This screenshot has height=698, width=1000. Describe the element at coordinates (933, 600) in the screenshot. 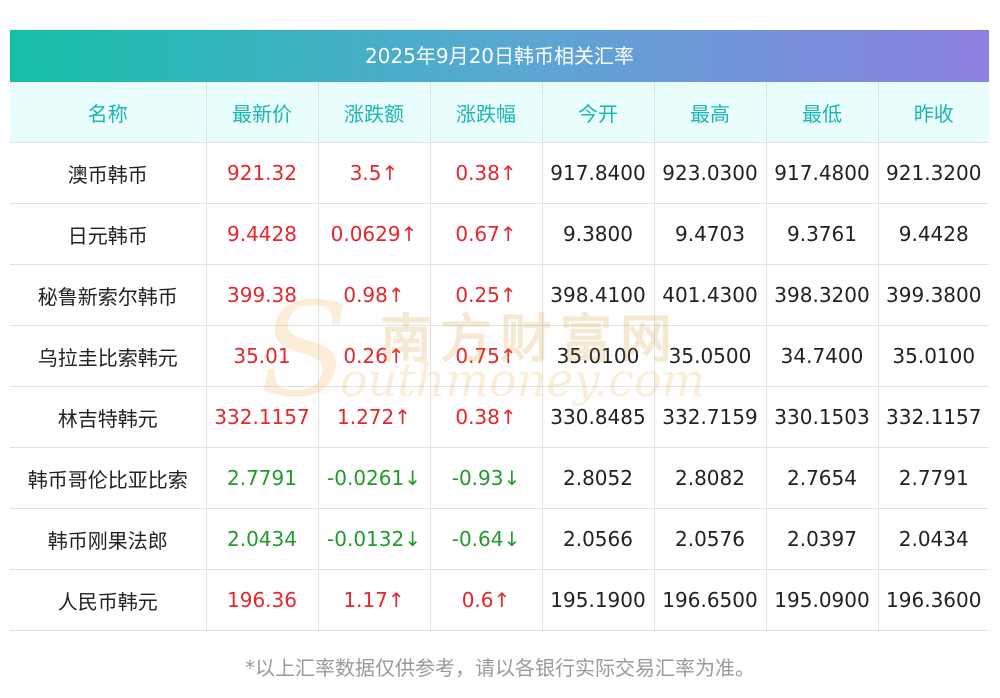

I see `cell-prev-close: 196.3600` at that location.